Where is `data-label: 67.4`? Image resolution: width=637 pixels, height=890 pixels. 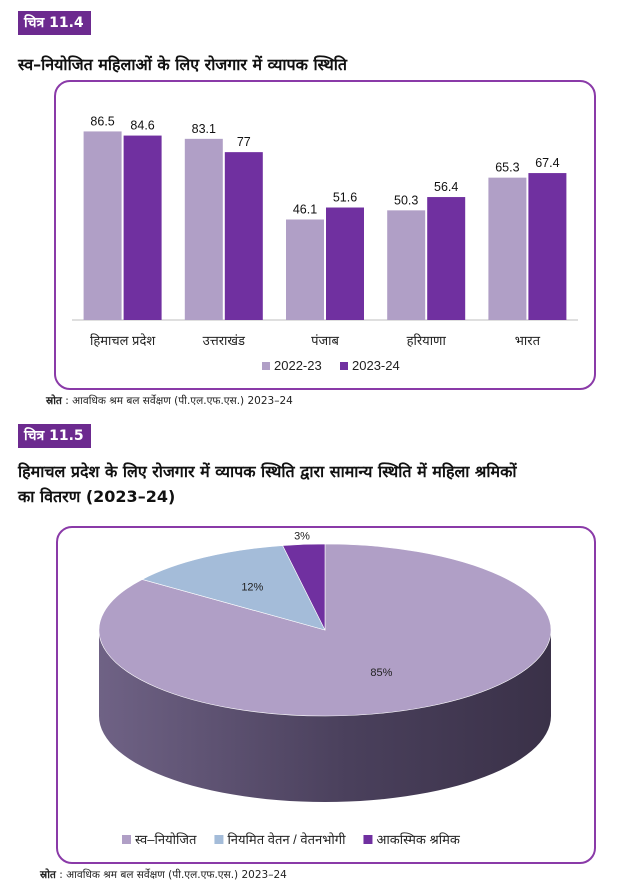
data-label: 67.4 is located at coordinates (547, 163).